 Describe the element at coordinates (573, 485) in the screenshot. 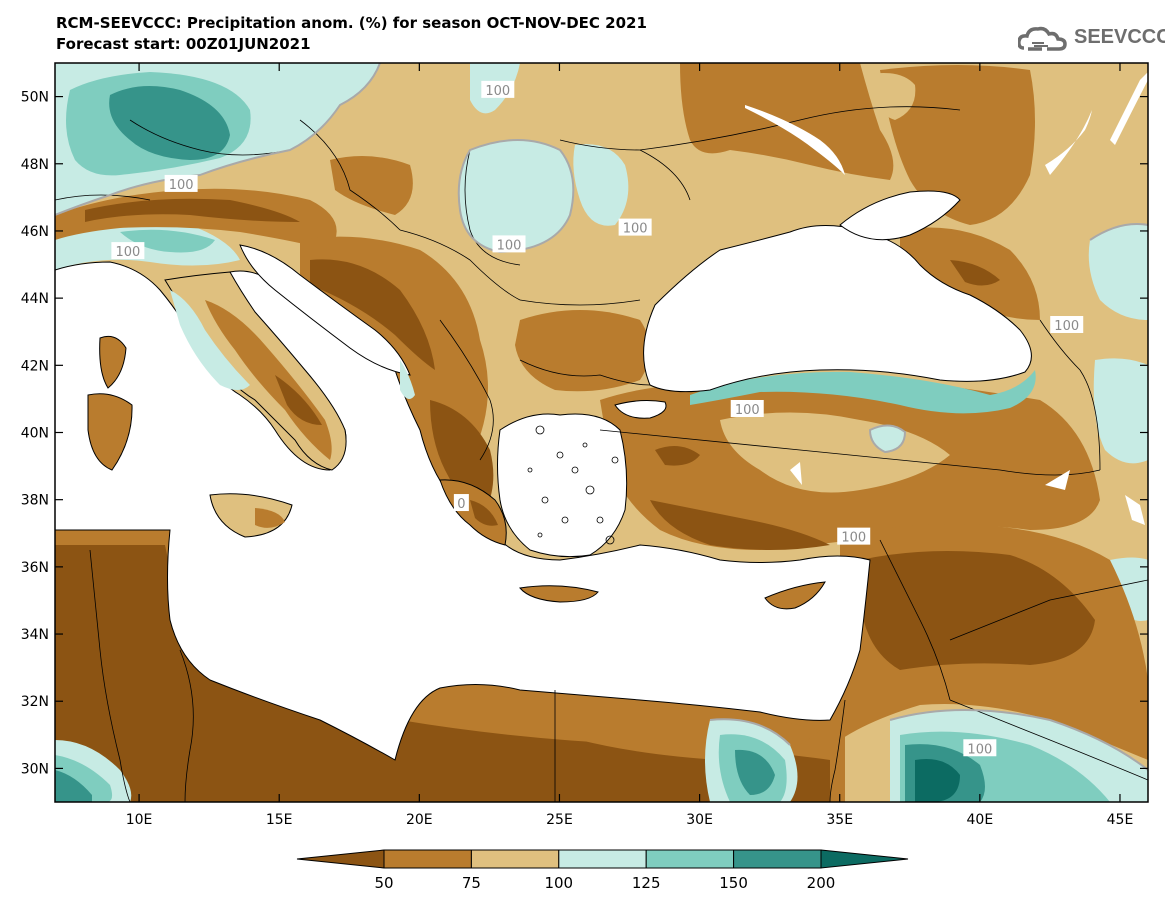

I see `aegean-islands` at that location.